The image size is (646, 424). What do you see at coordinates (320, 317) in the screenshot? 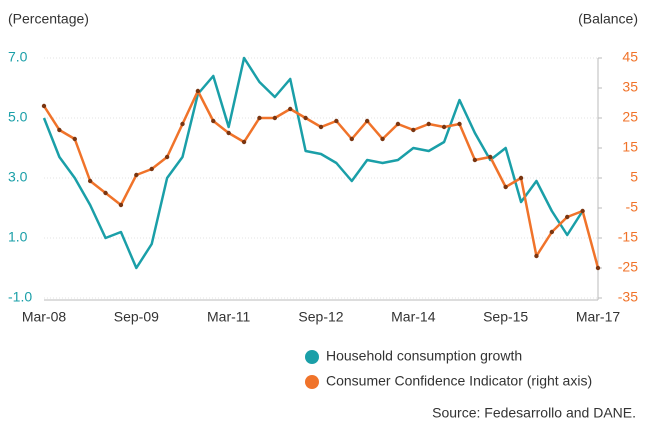
I see `x-tick-label: Sep-12` at bounding box center [320, 317].